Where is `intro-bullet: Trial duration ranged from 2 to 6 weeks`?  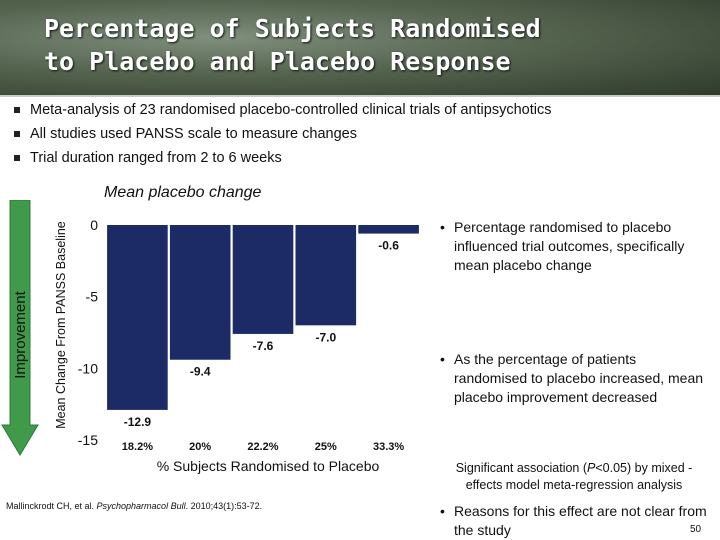
intro-bullet: Trial duration ranged from 2 to 6 weeks is located at coordinates (282, 158).